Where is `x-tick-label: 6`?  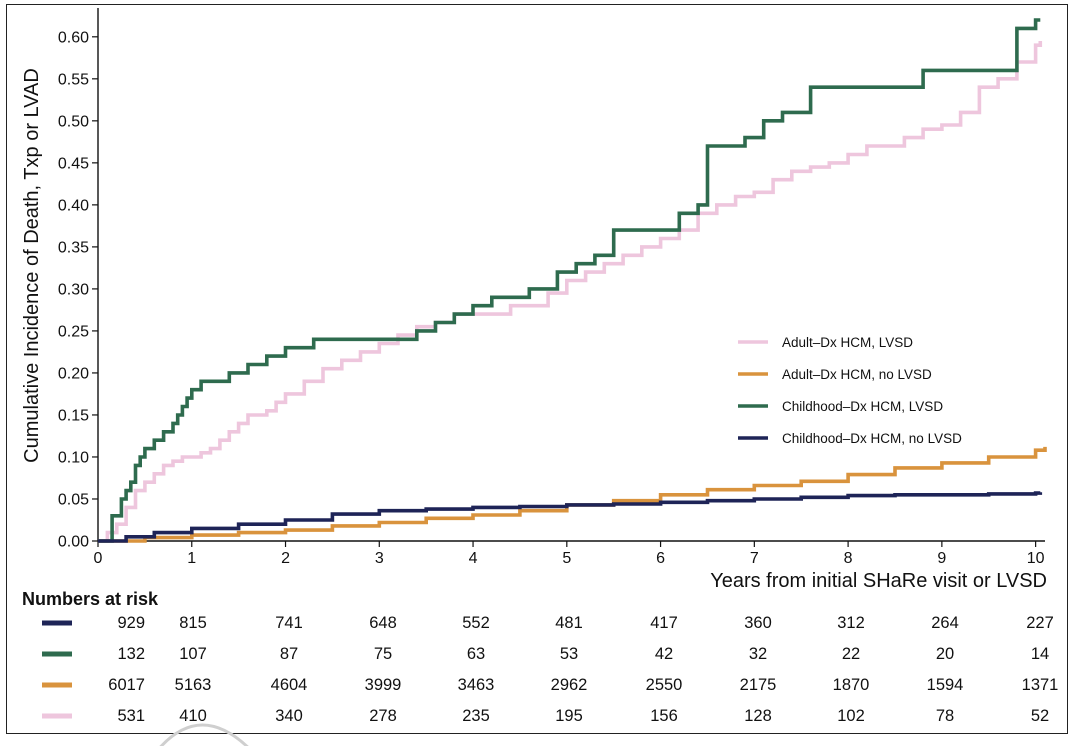
x-tick-label: 6 is located at coordinates (660, 558).